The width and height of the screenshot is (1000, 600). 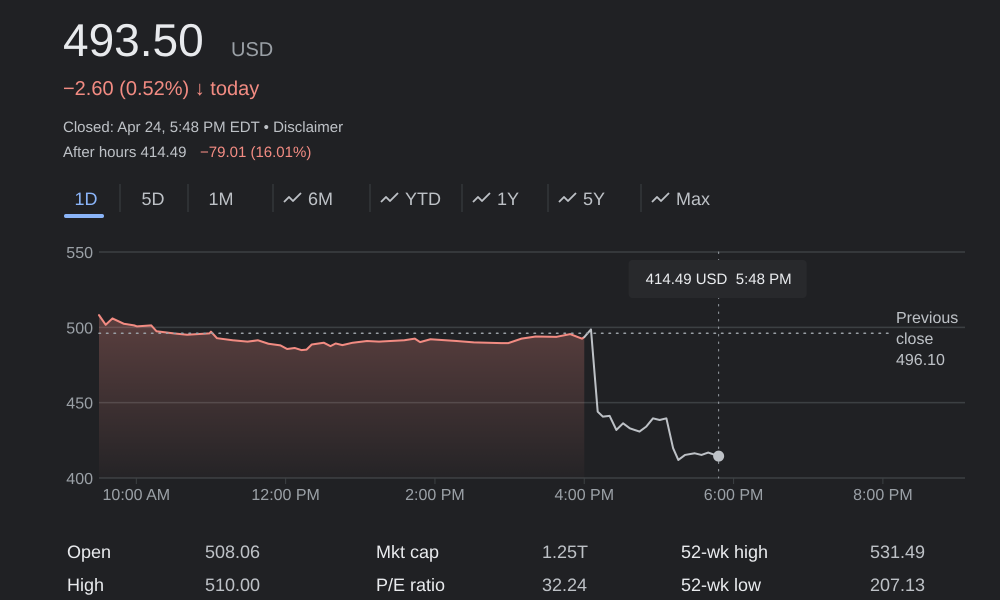 I want to click on text: High, so click(x=85, y=585).